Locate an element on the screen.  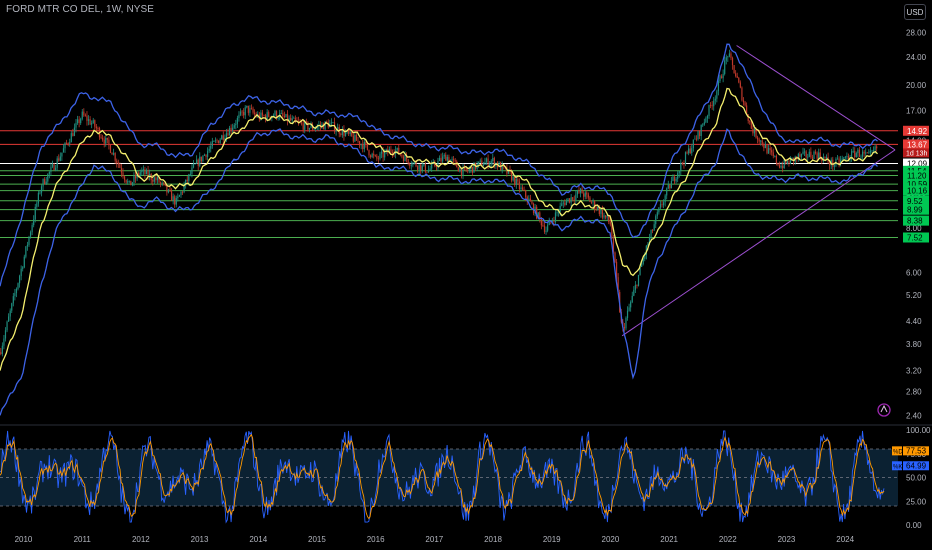
level-tag-label-8: 8.99 is located at coordinates (915, 210).